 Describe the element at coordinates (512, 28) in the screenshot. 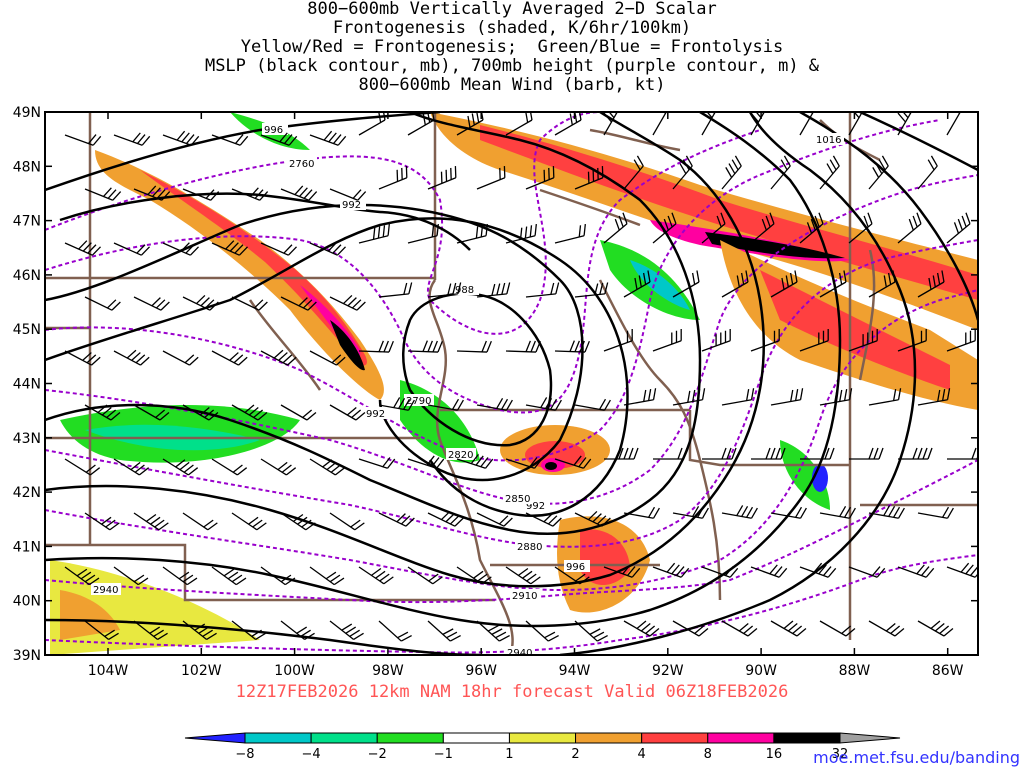

I see `title-line-2: Frontogenesis (shaded, K/6hr/100km)` at that location.